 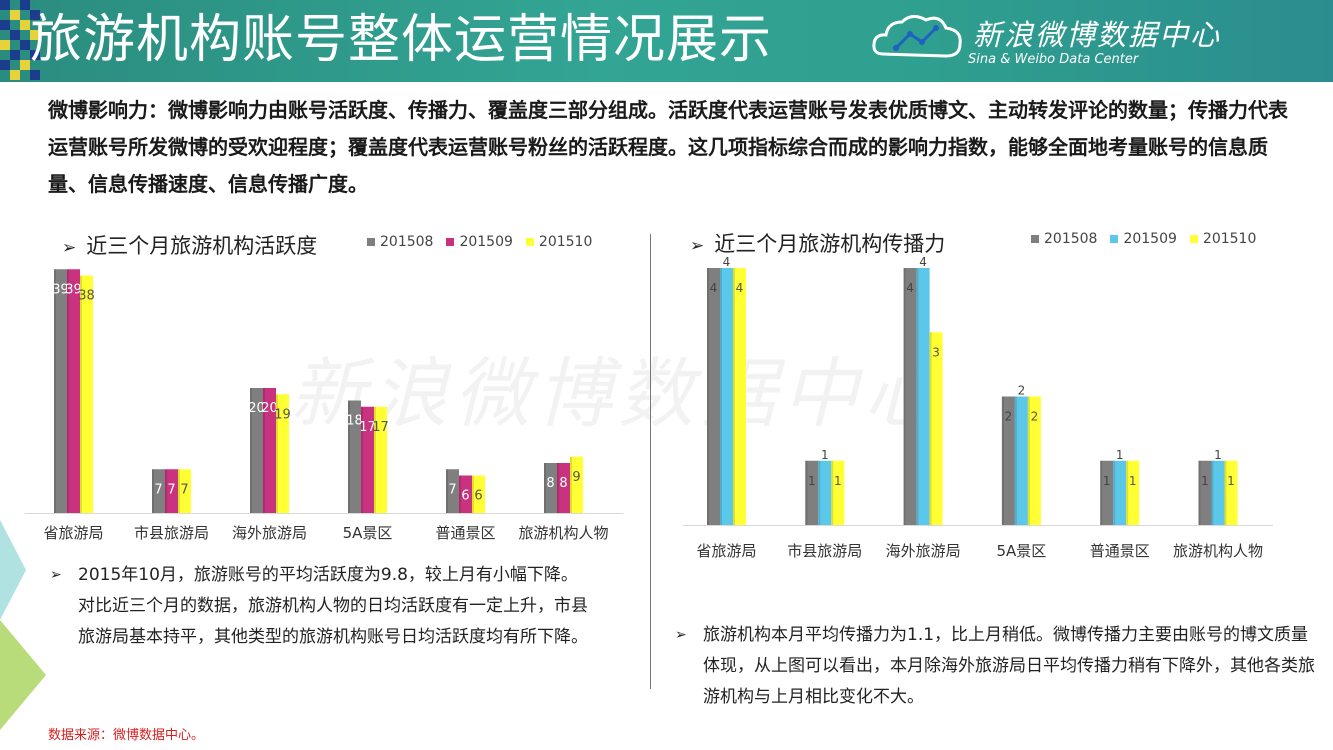 I want to click on chart1-title-text: 近三个月旅游机构活跃度, so click(x=202, y=246).